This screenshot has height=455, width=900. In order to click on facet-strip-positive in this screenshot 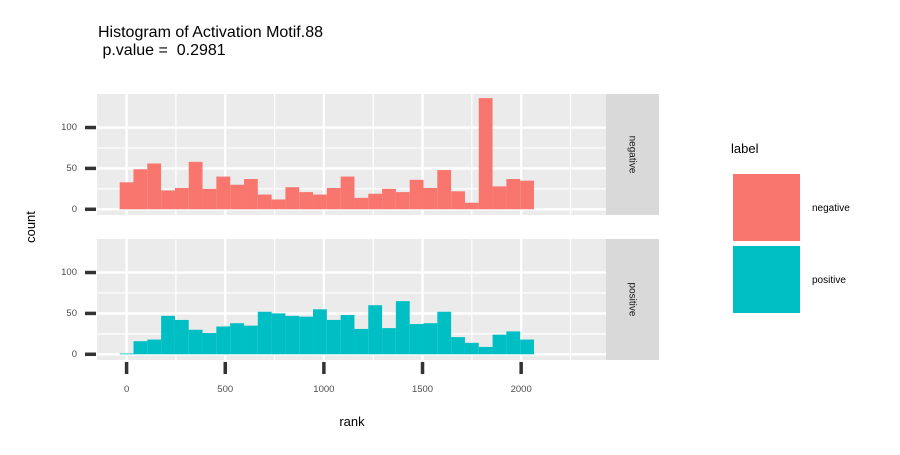, I will do `click(632, 299)`.